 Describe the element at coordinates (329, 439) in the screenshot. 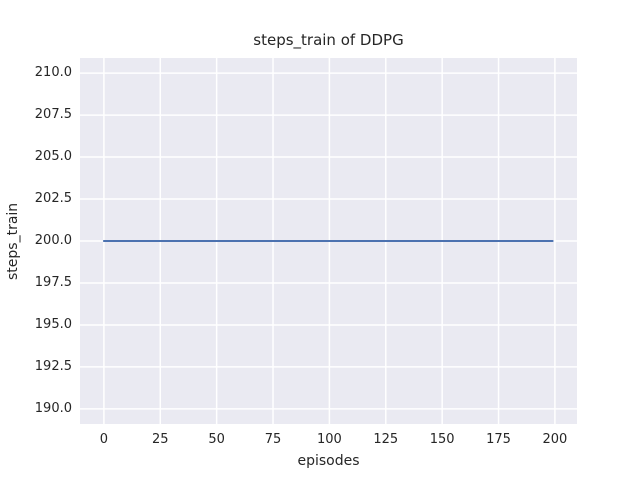

I see `x-tick-label: 100` at that location.